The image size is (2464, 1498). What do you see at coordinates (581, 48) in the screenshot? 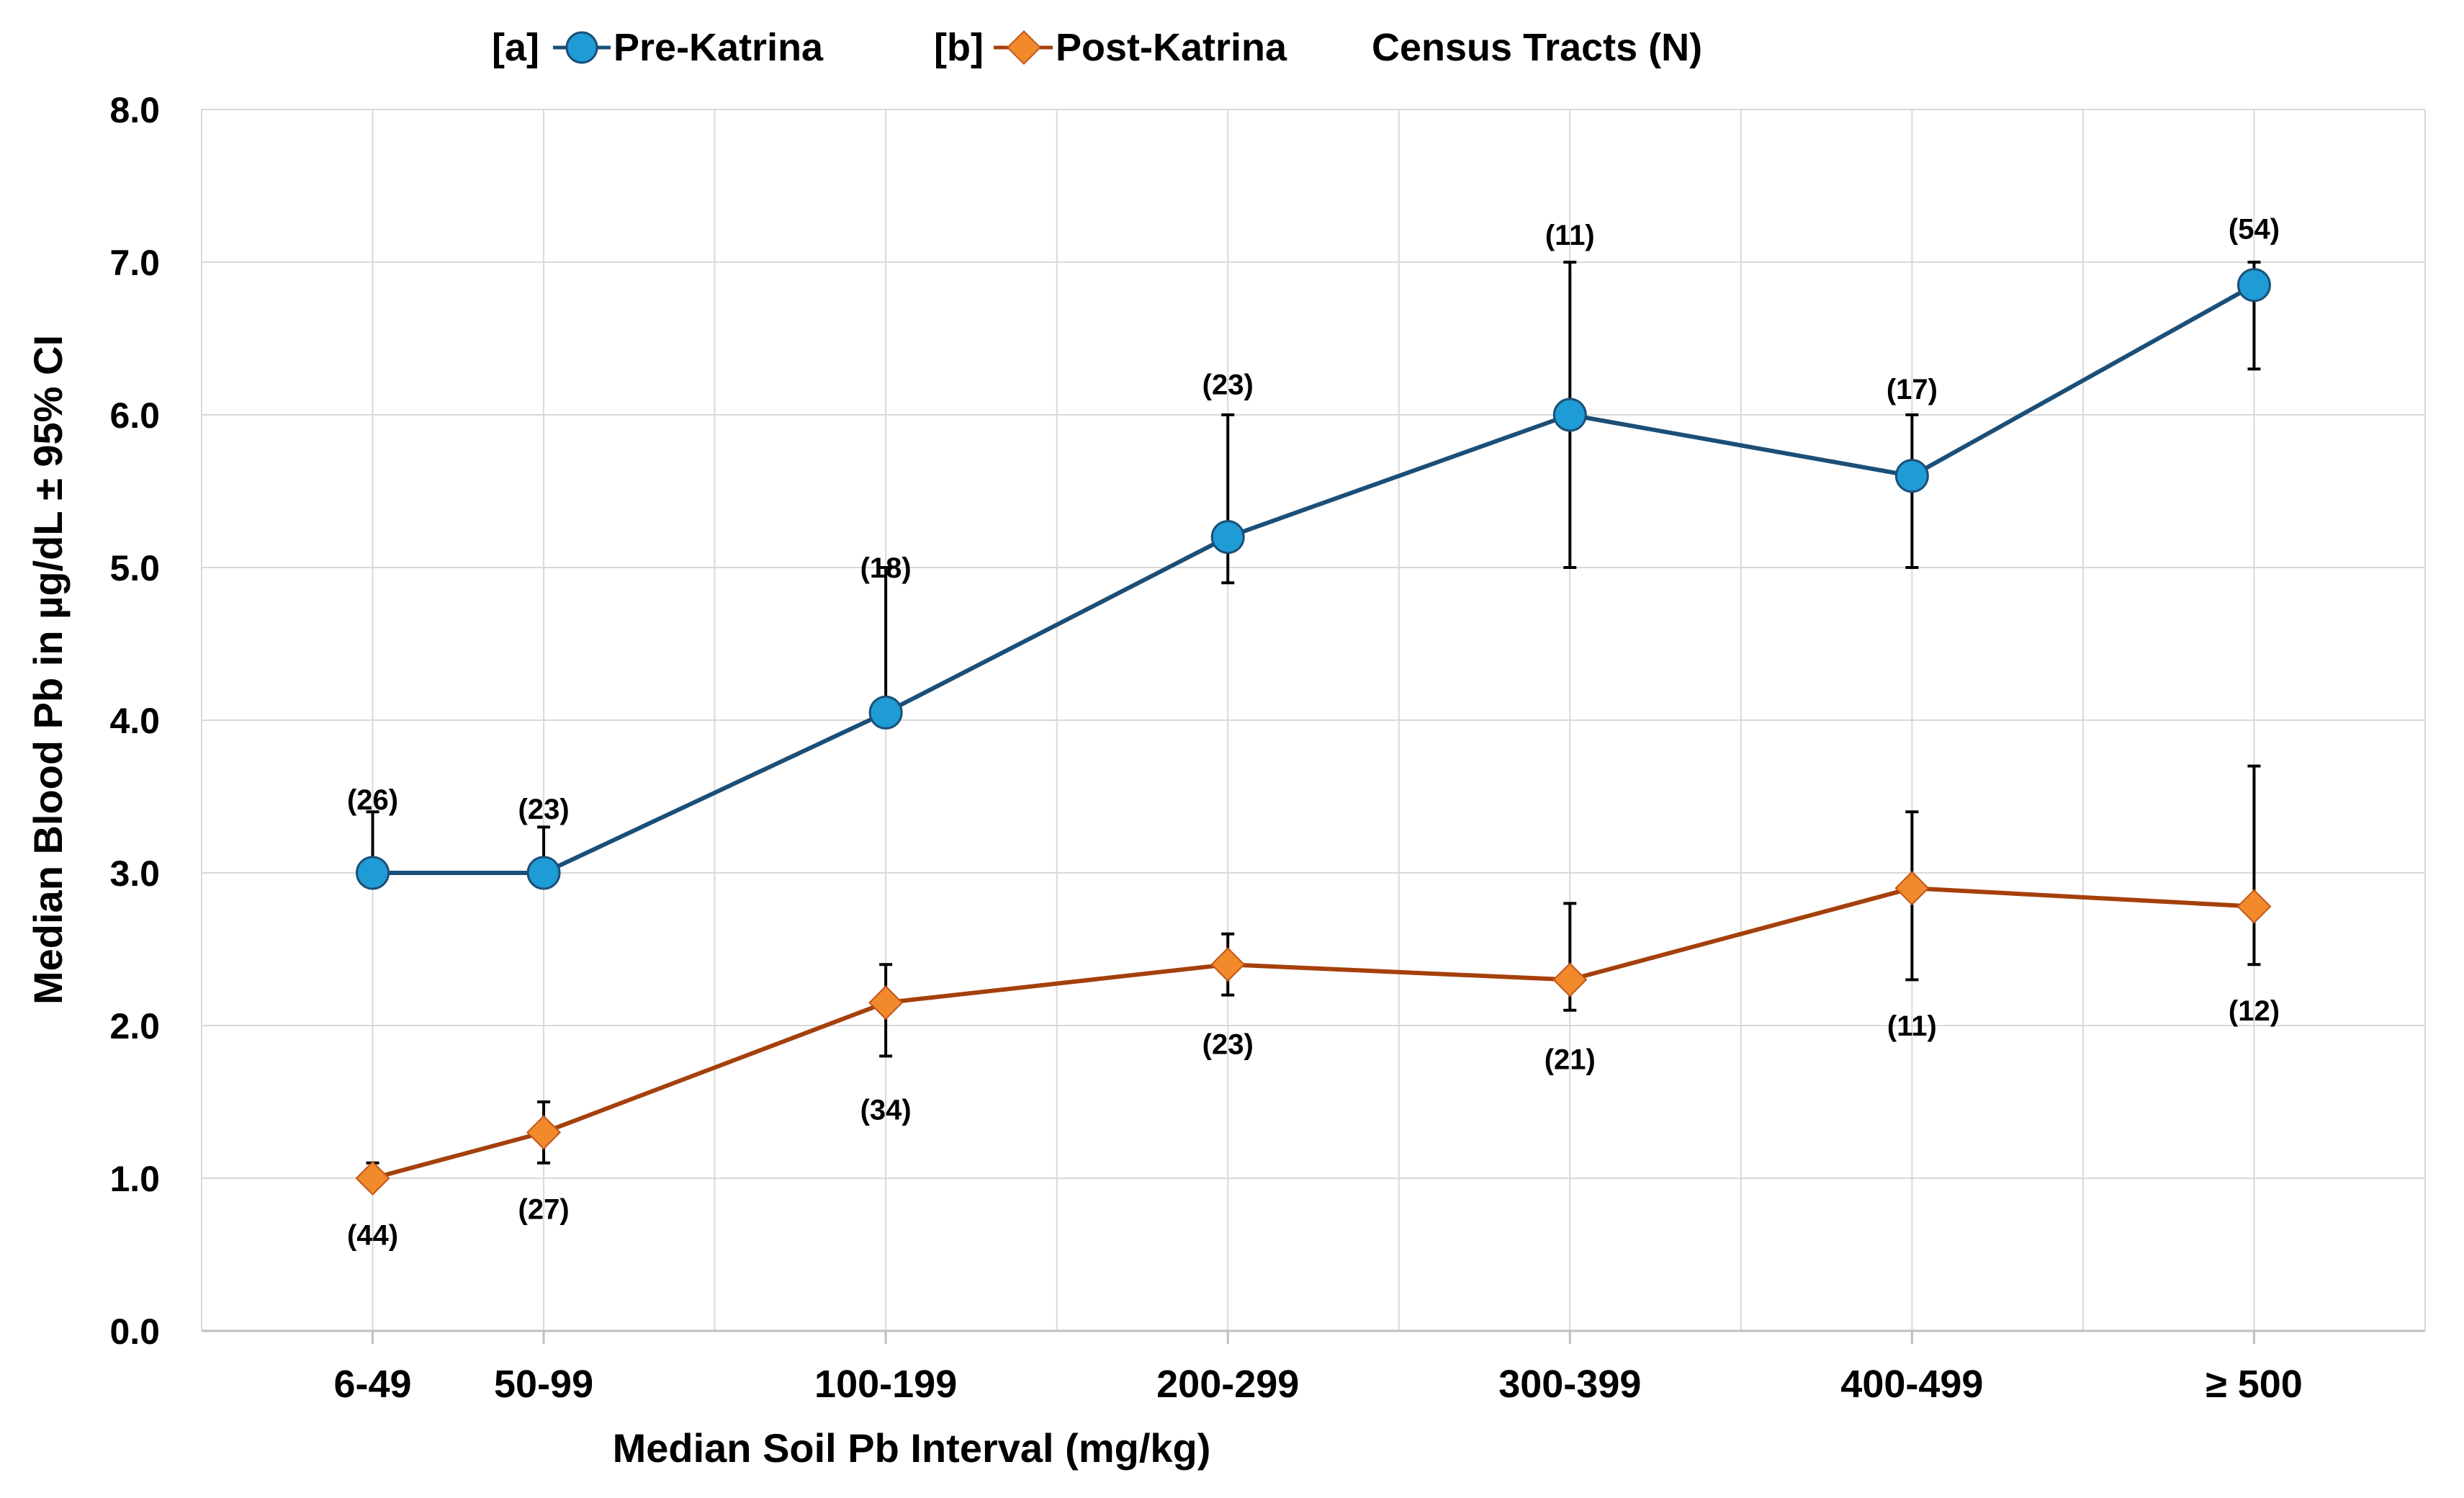
I see `legend-marker-pre` at bounding box center [581, 48].